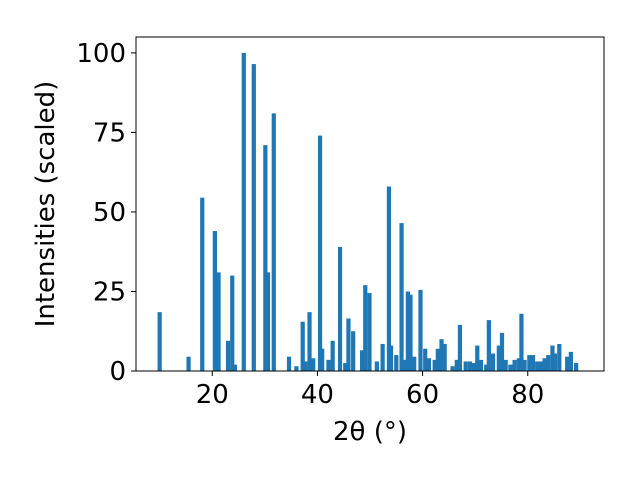 This screenshot has width=640, height=480. What do you see at coordinates (370, 390) in the screenshot?
I see `x-axis: 20 40 60 80` at bounding box center [370, 390].